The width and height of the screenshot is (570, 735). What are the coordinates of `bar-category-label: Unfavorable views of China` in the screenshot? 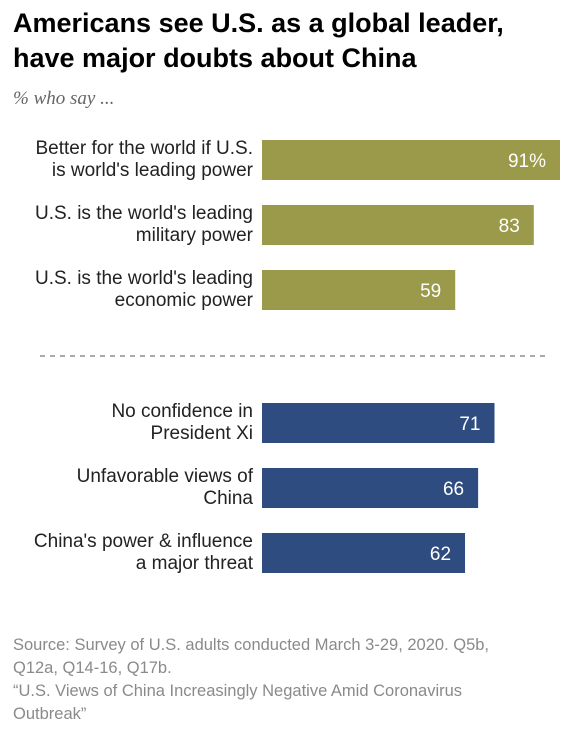 It's located at (165, 487).